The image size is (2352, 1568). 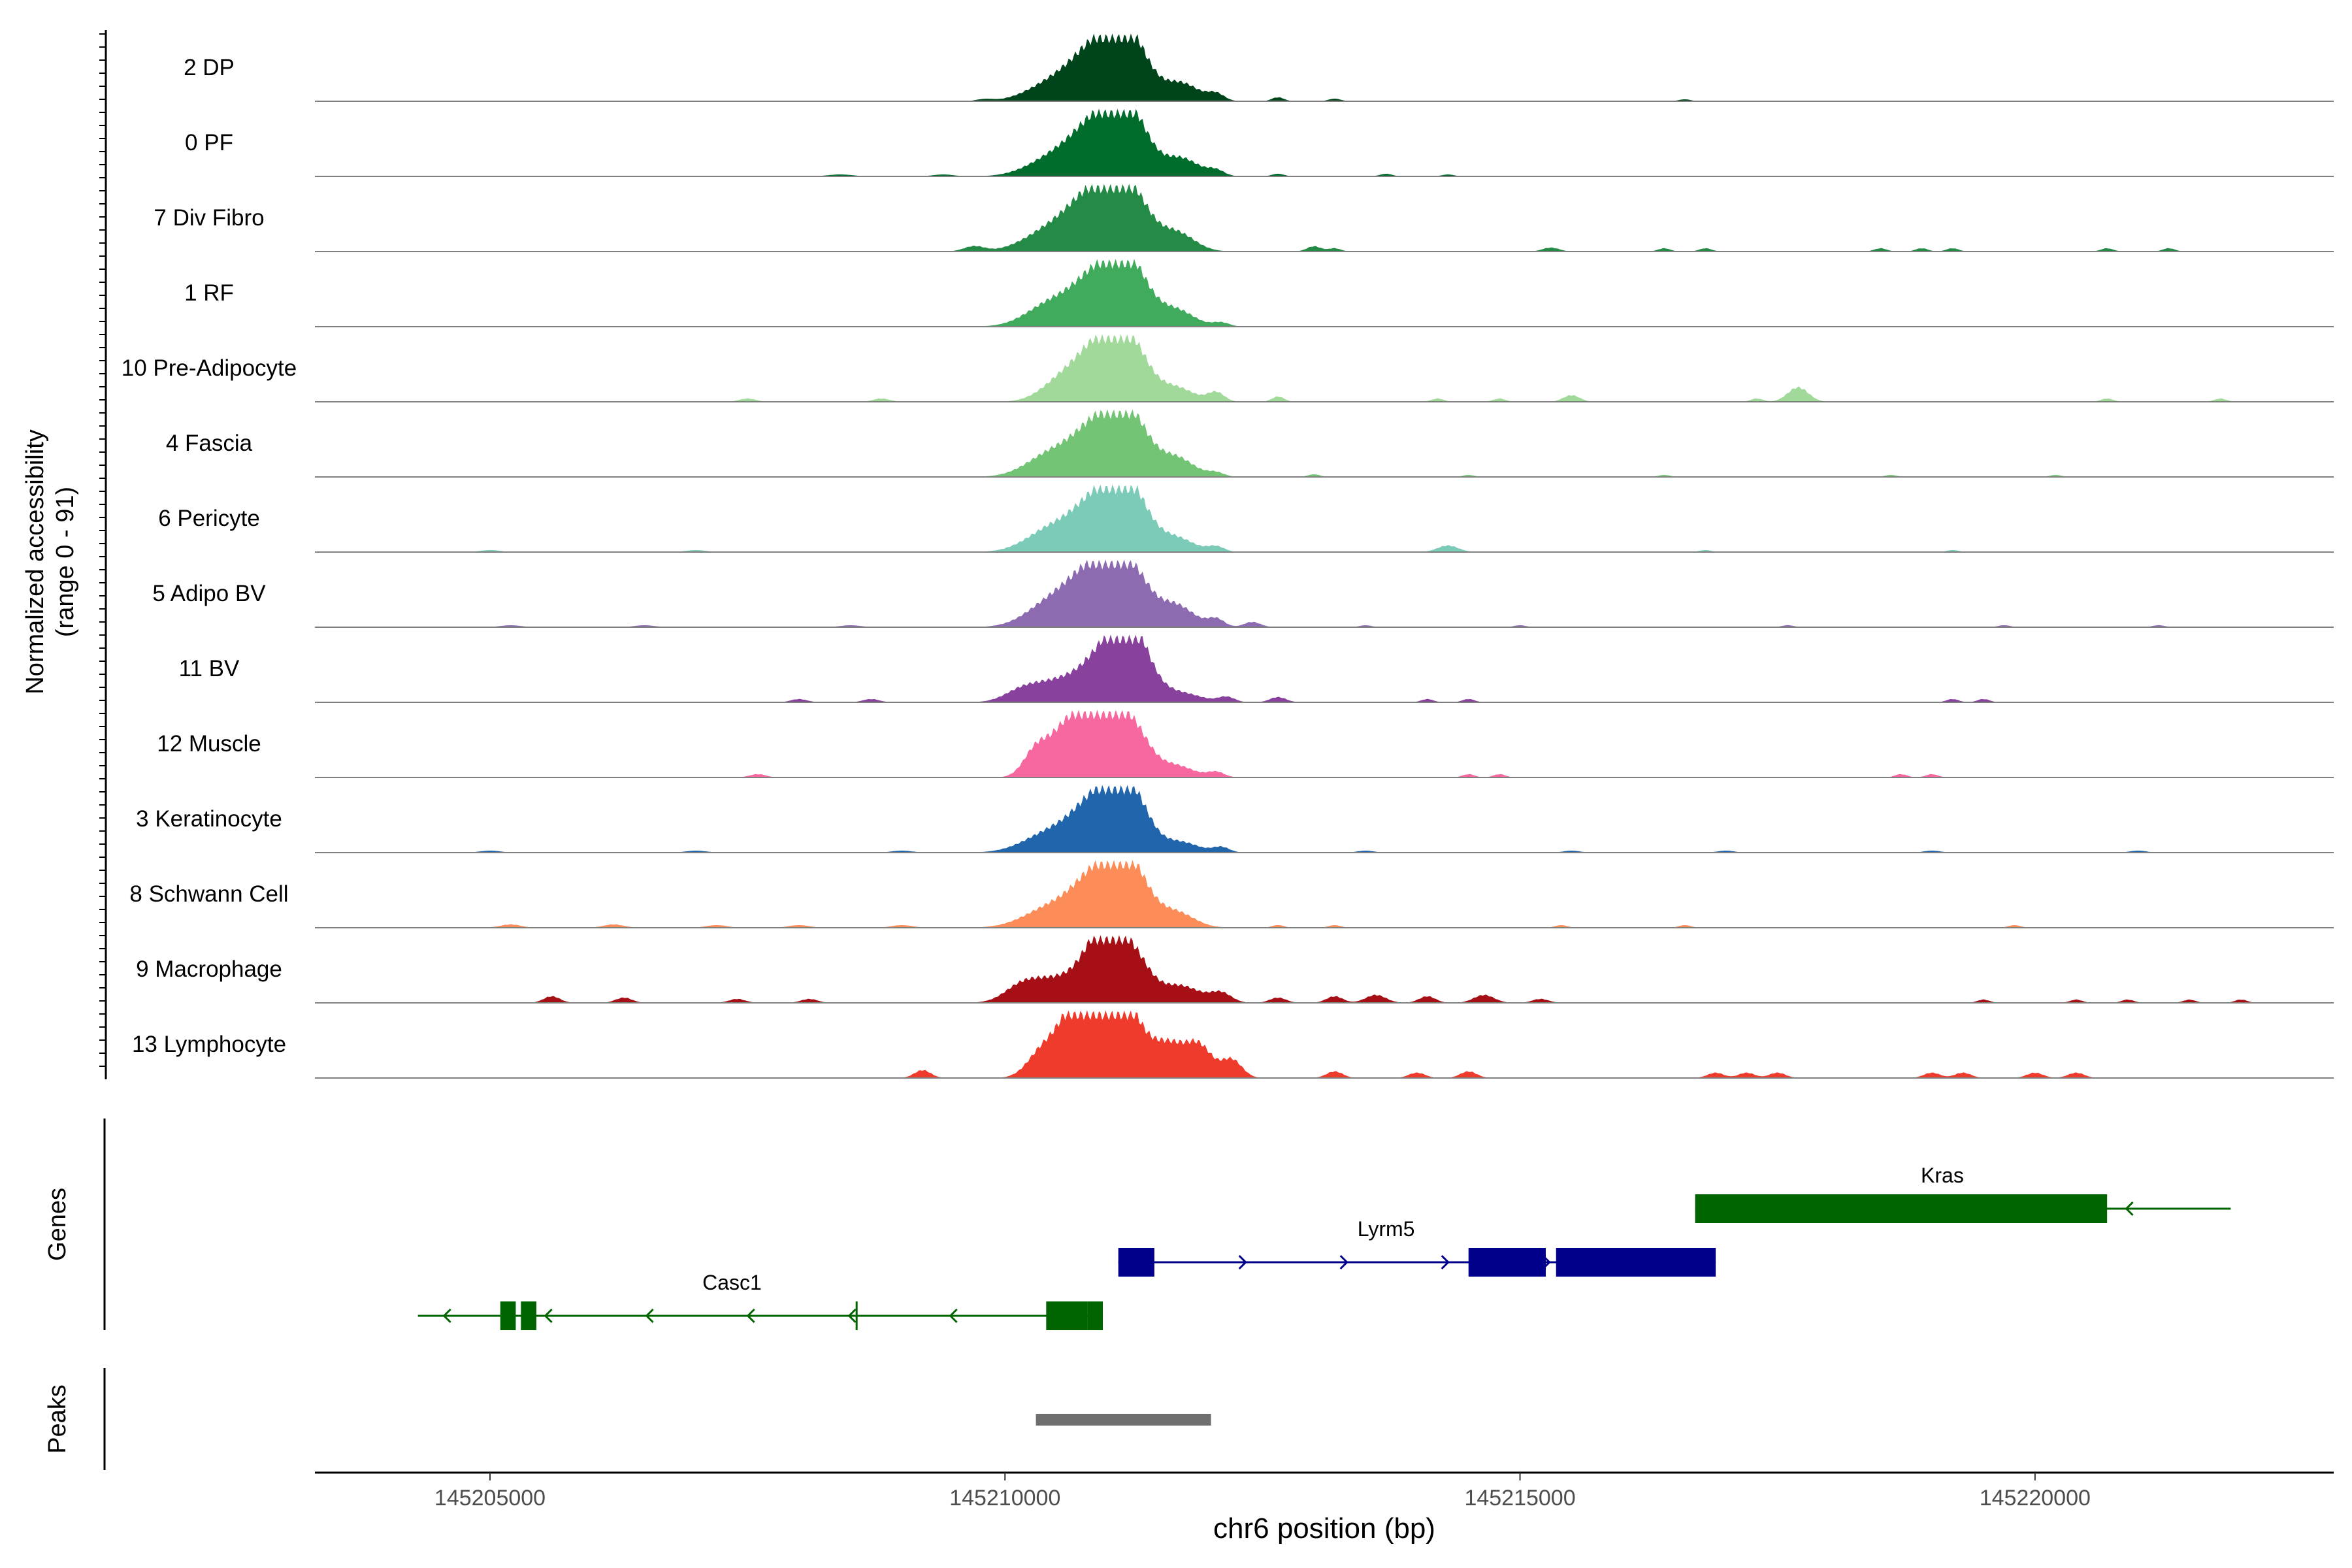 I want to click on track-label: 8 Schwann Cell, so click(x=208, y=894).